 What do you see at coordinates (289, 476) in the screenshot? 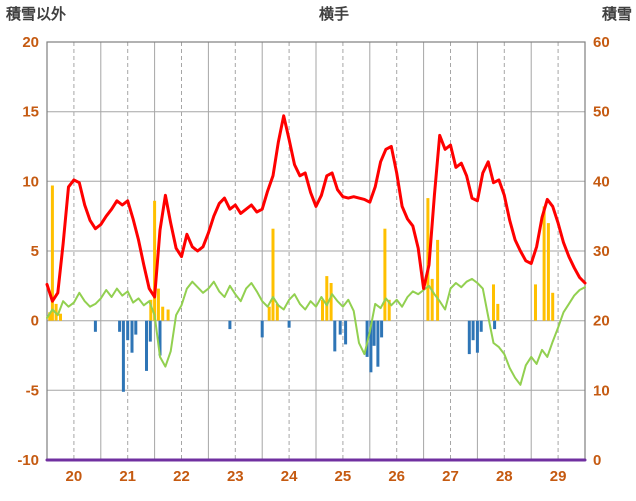
I see `x-axis-tick-label: 24` at bounding box center [289, 476].